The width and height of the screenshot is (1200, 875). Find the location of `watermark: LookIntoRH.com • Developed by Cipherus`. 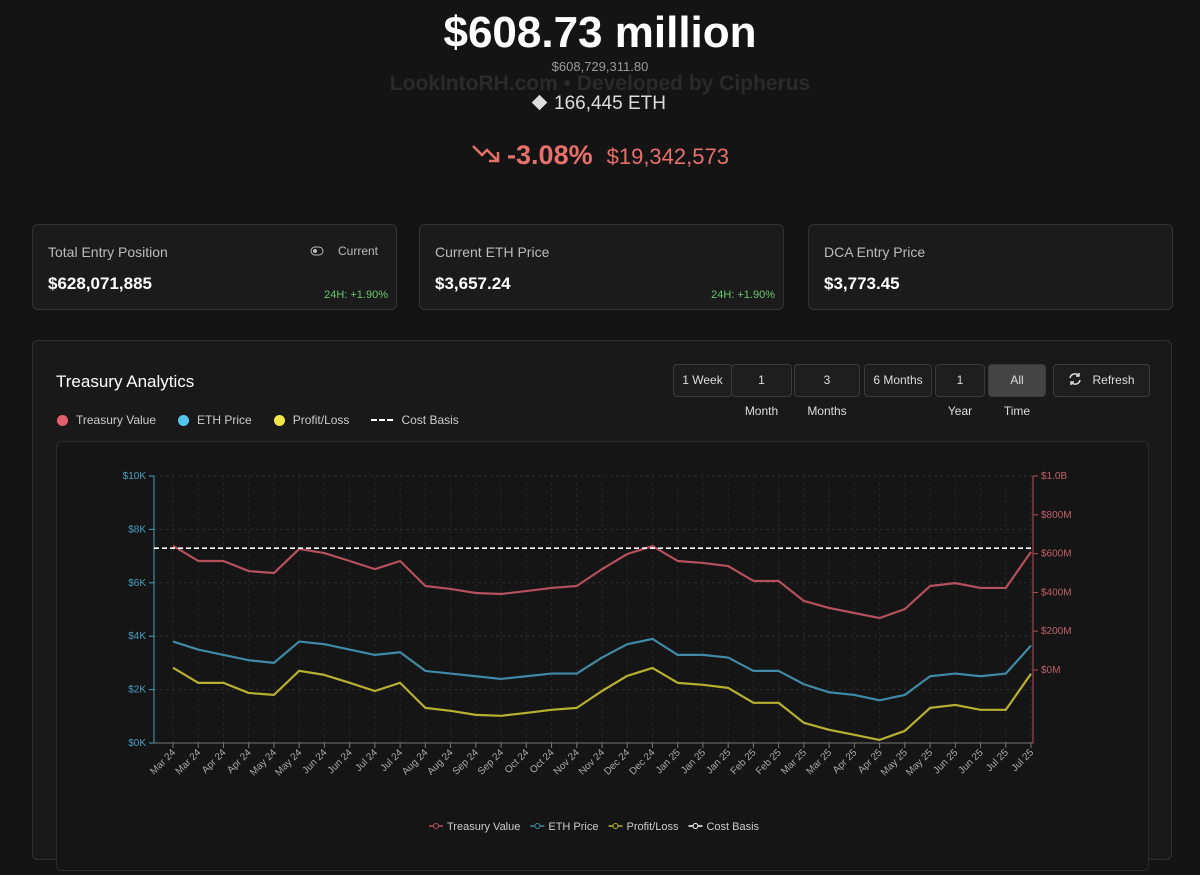

watermark: LookIntoRH.com • Developed by Cipherus is located at coordinates (600, 83).